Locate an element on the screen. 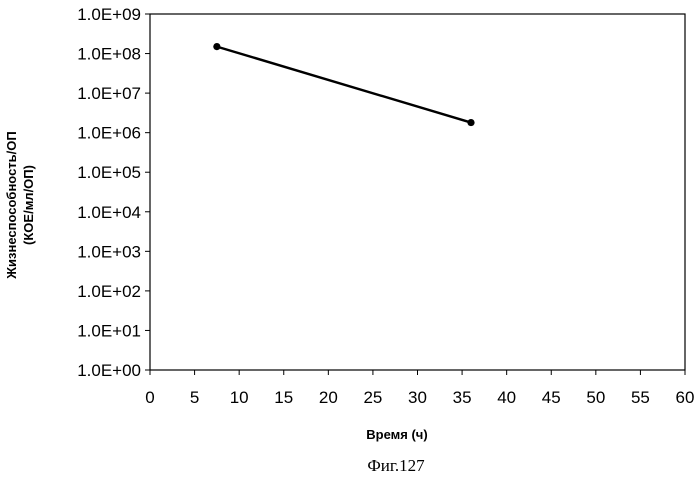 This screenshot has width=699, height=478. y-tick-label: 1.0E+03 is located at coordinates (109, 251).